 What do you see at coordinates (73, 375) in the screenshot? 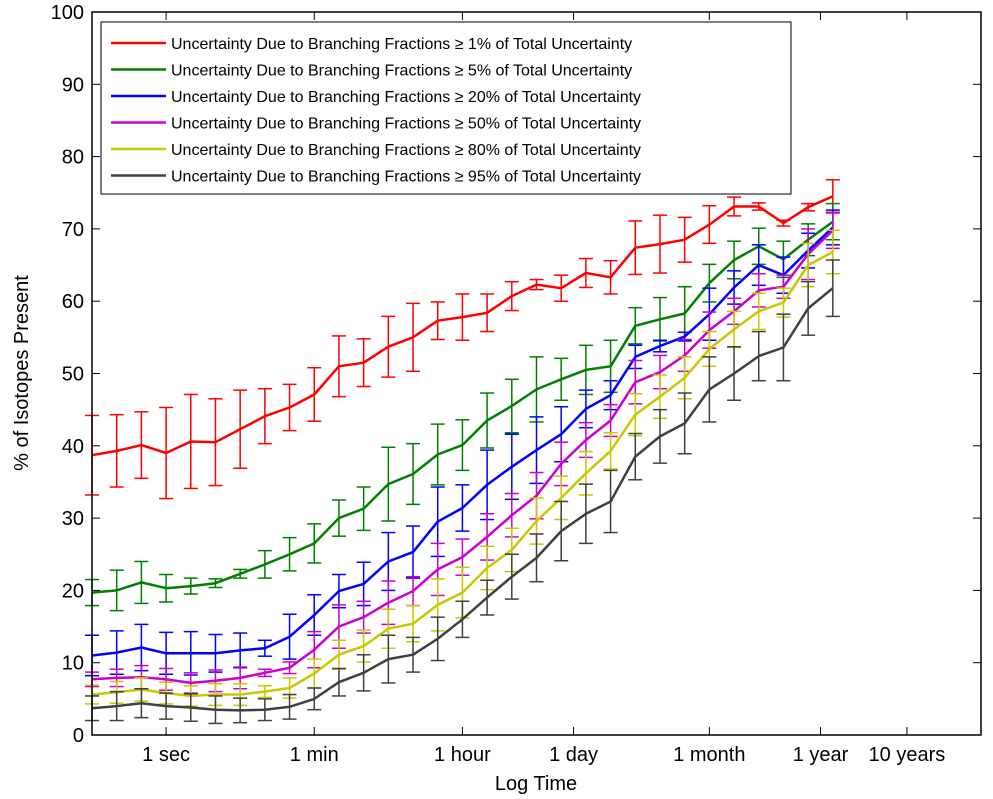
I see `y-tick-label: 50` at bounding box center [73, 375].